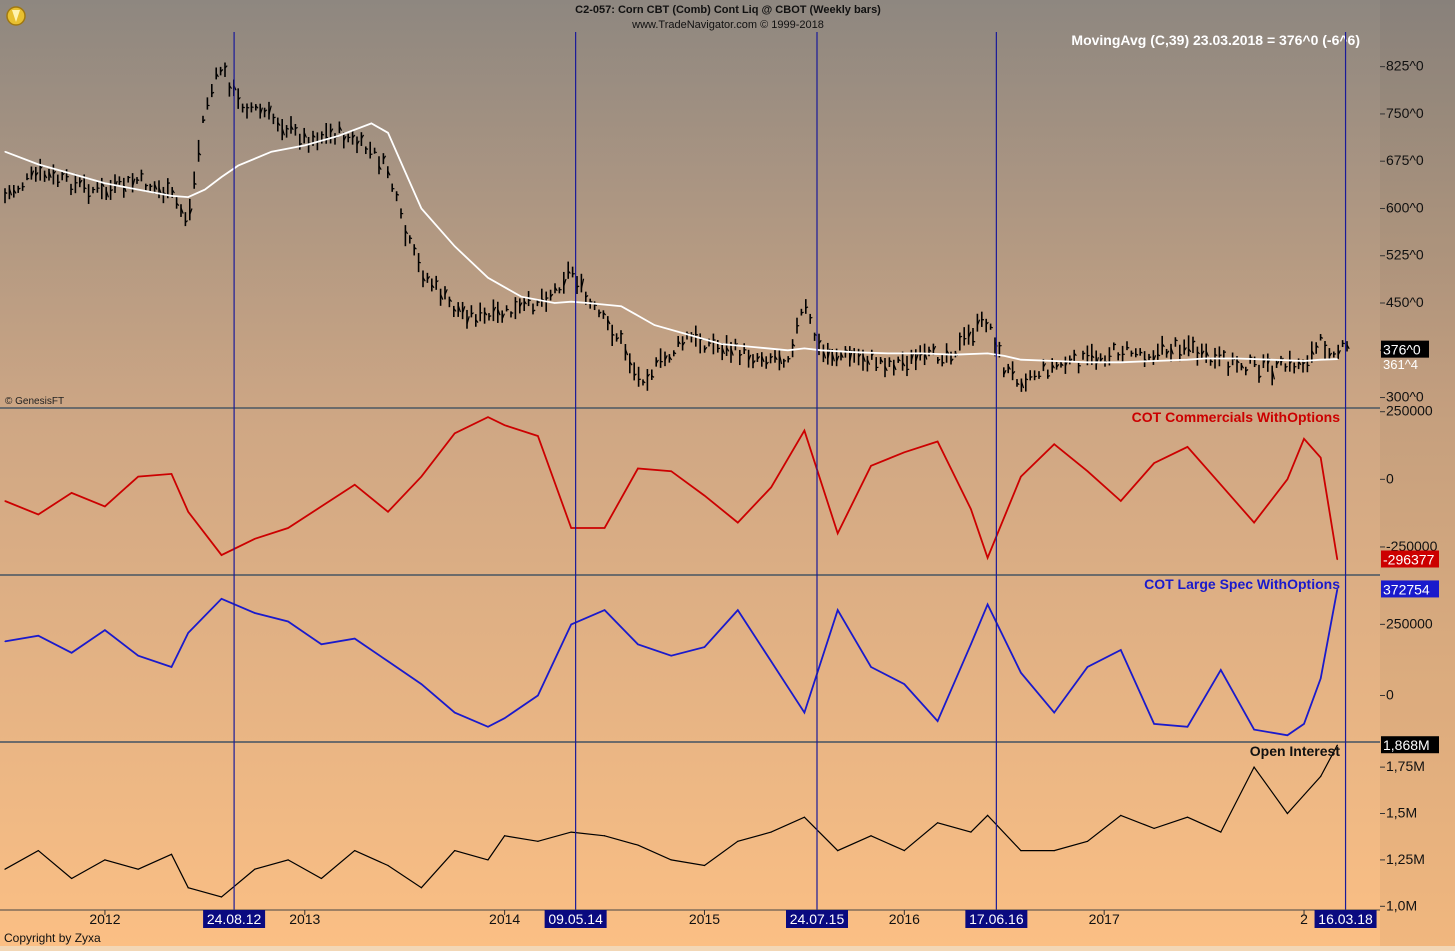 The width and height of the screenshot is (1455, 951). I want to click on x-tick-label: 2015, so click(704, 919).